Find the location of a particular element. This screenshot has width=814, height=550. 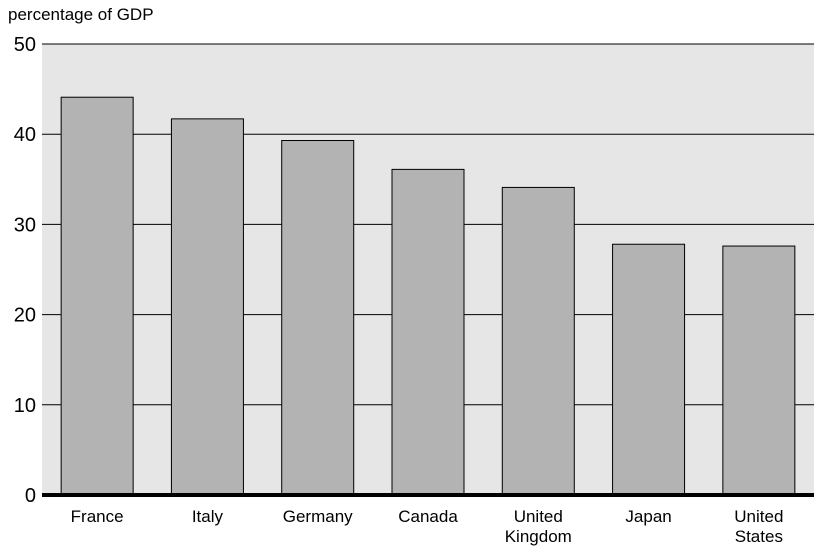

x-tick-label: Canada is located at coordinates (428, 516).